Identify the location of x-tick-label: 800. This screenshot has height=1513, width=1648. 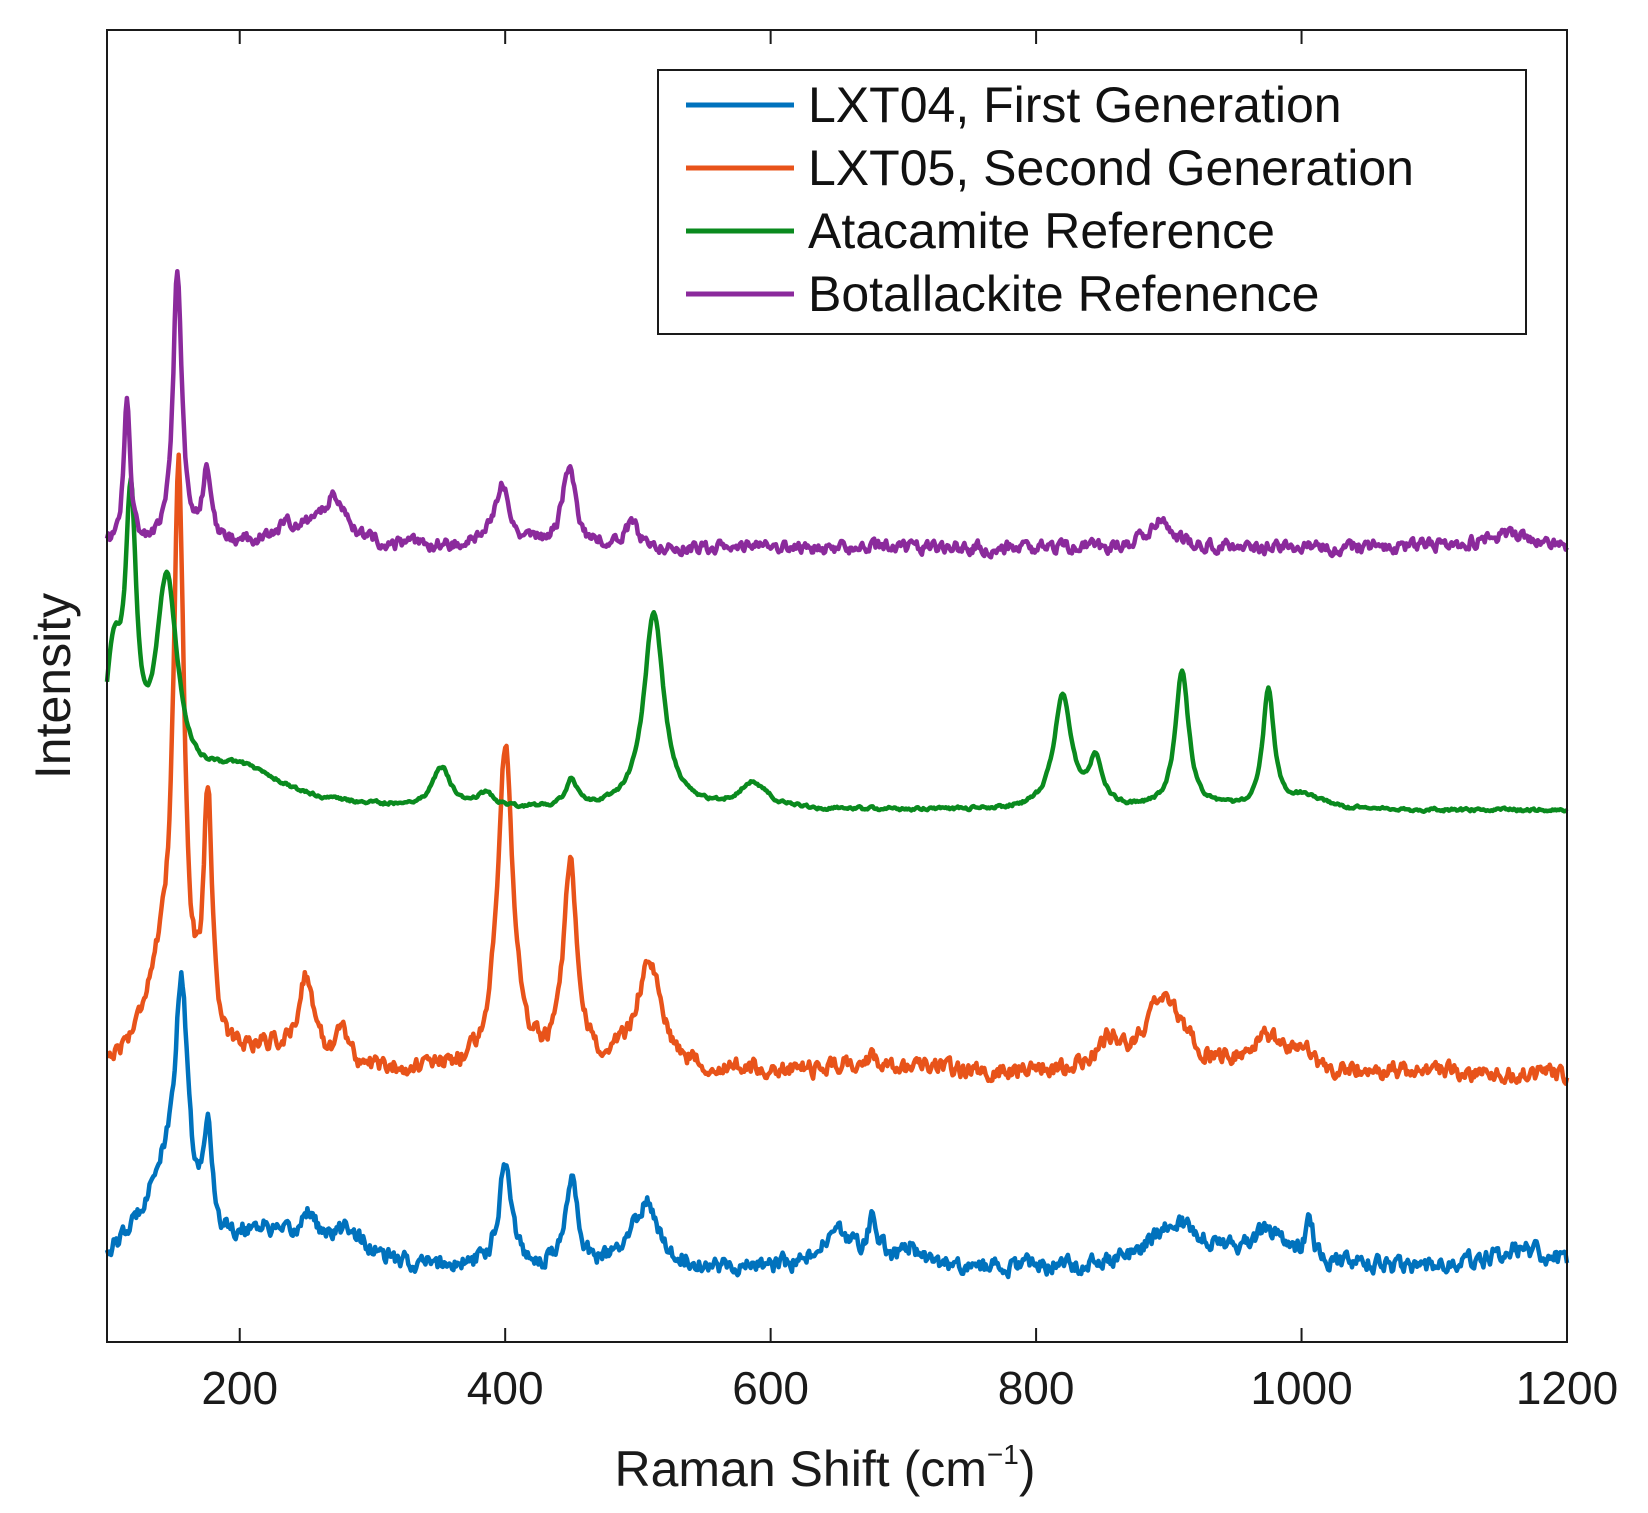
(1036, 1388).